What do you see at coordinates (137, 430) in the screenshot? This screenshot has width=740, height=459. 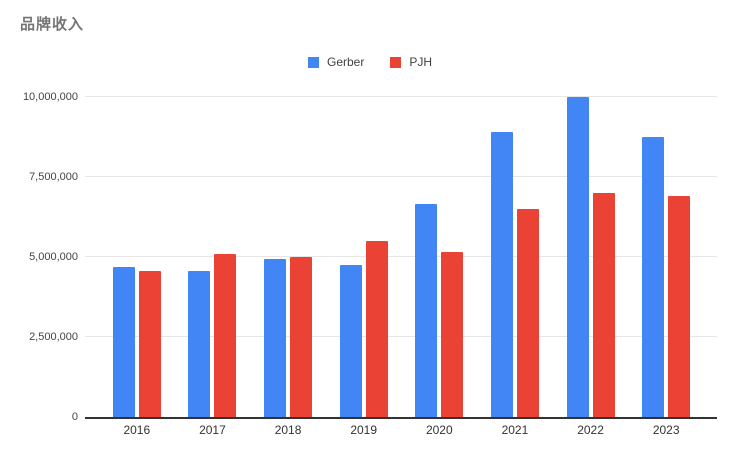 I see `x-tick-label-2016: 2016` at bounding box center [137, 430].